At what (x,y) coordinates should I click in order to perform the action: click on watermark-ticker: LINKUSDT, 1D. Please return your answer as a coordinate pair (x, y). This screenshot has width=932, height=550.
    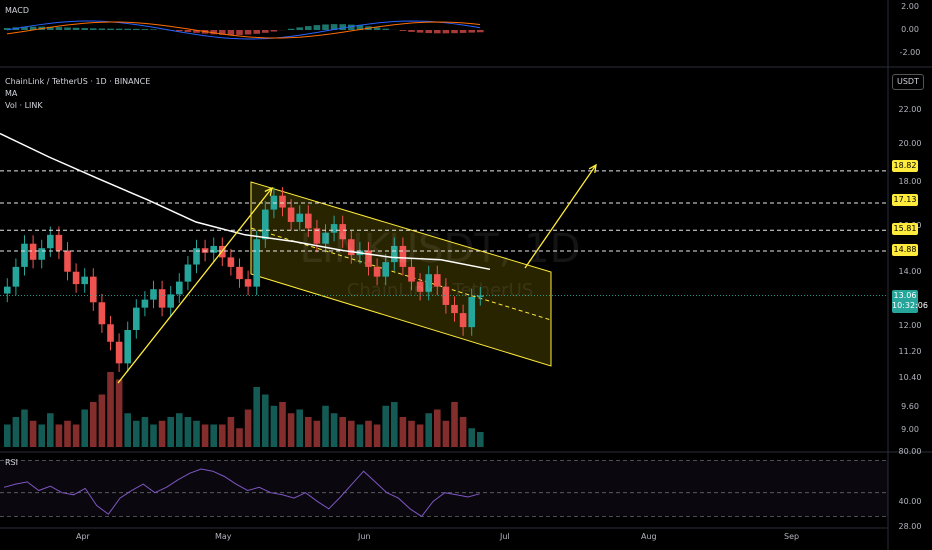
    Looking at the image, I should click on (440, 249).